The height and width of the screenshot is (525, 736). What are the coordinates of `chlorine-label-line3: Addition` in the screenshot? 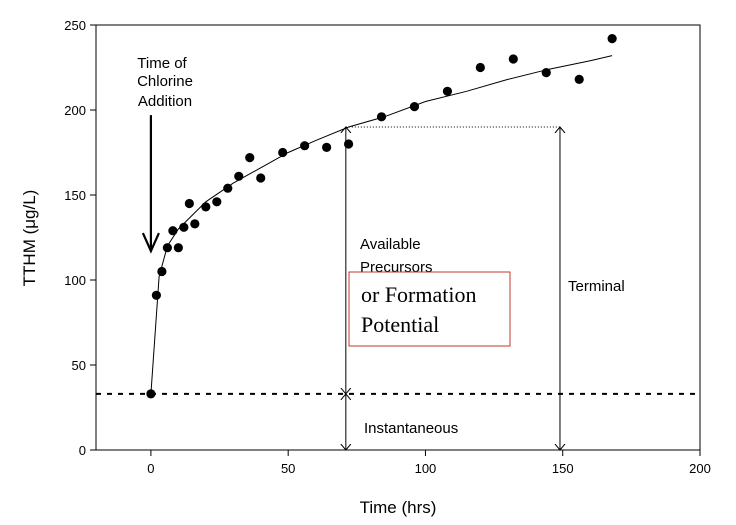 It's located at (165, 101).